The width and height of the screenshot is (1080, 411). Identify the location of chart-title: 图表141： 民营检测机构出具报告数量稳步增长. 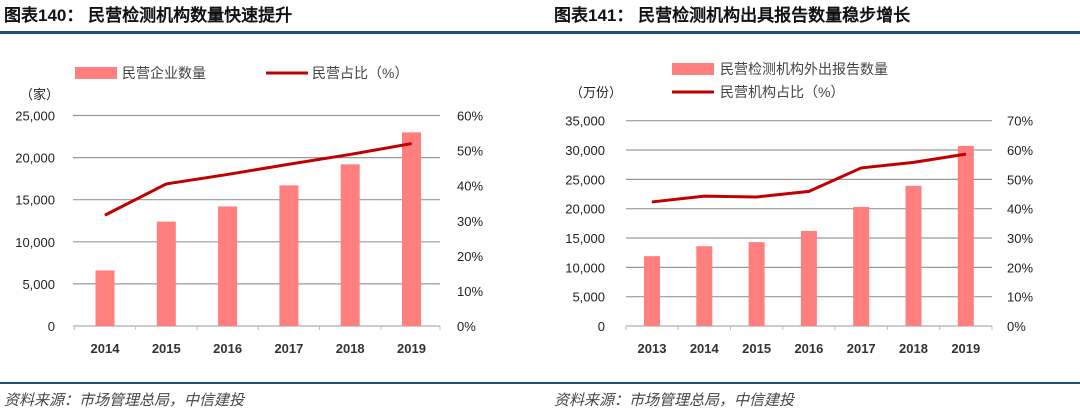
(732, 15).